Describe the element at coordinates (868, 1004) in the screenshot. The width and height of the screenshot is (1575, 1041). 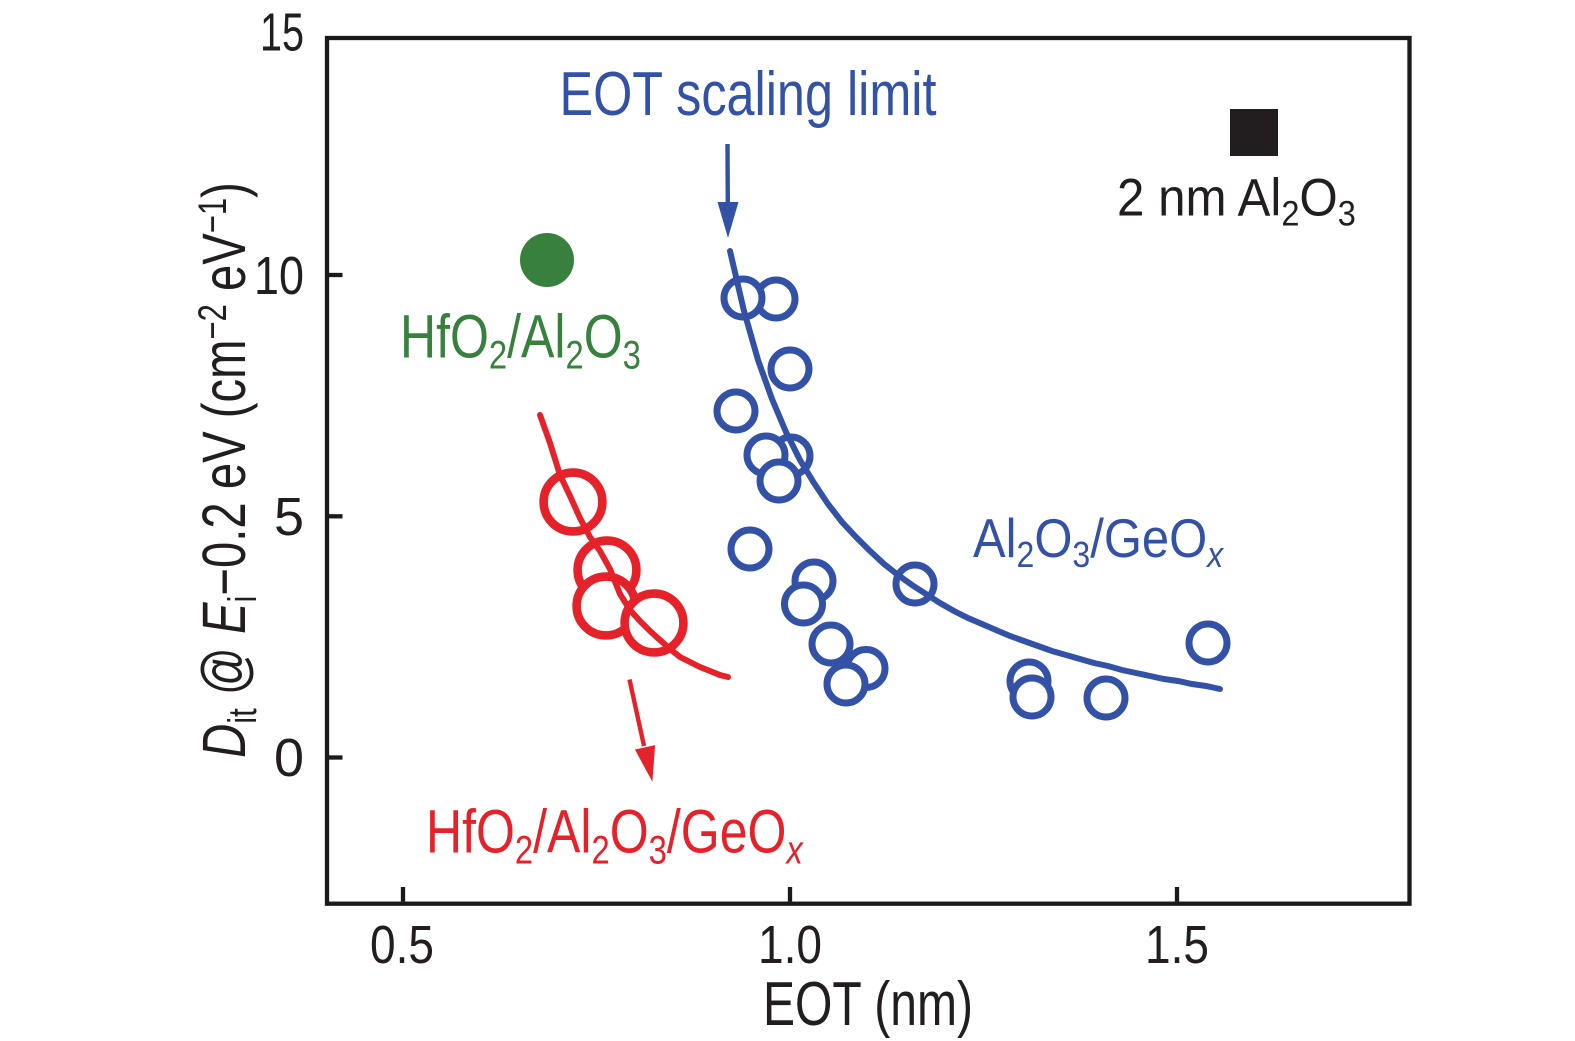
I see `svg-text: EOT (nm)` at that location.